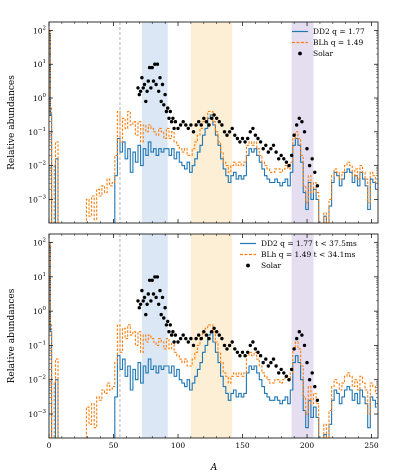 Image resolution: width=407 pixels, height=475 pixels. What do you see at coordinates (323, 53) in the screenshot?
I see `legend-label: Solar` at bounding box center [323, 53].